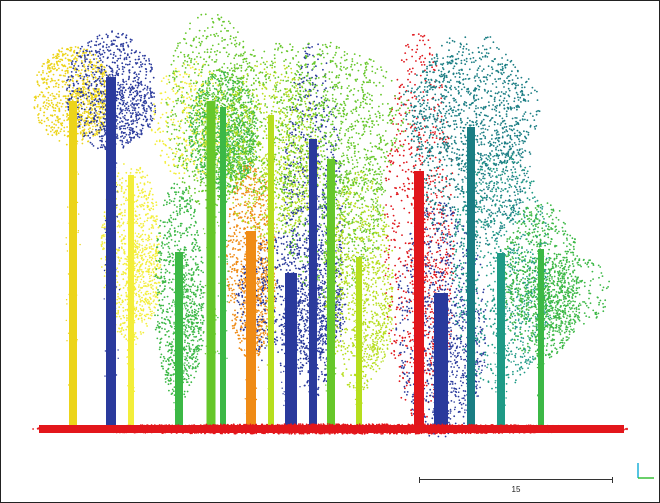  I want to click on scale-line, so click(516, 479).